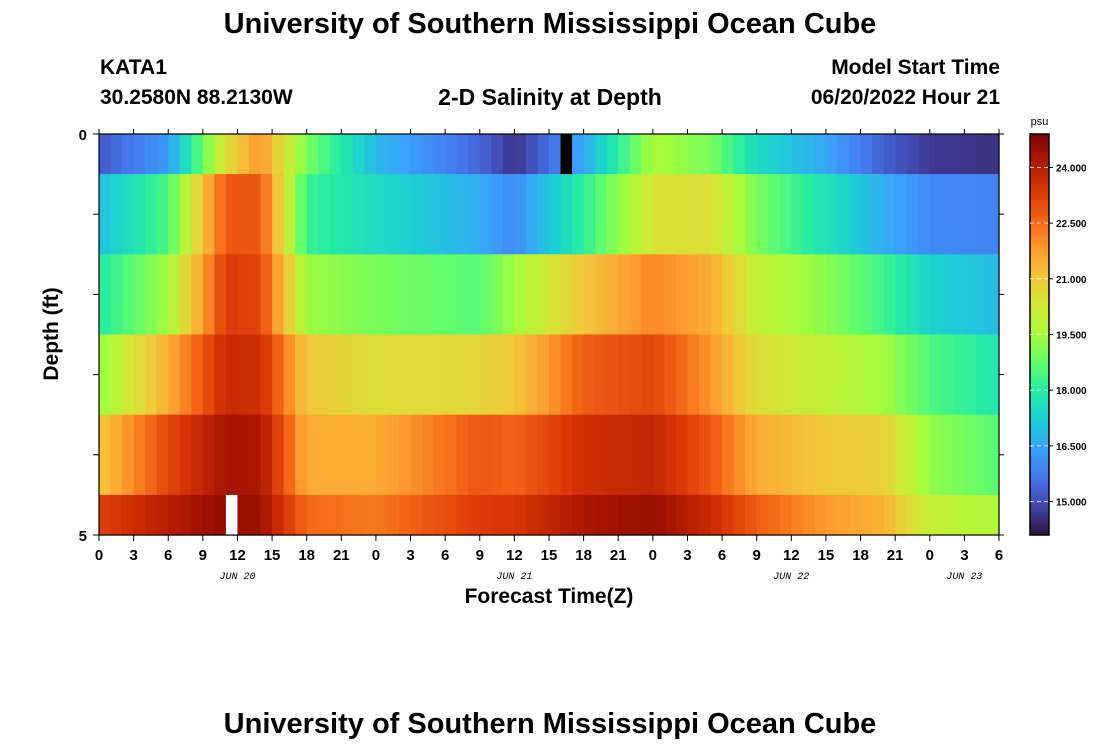  I want to click on x-tick-label: 12, so click(514, 555).